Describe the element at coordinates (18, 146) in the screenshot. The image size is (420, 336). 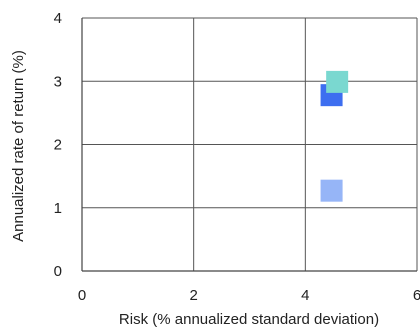
I see `y-axis-label: Annualized rate of return (%)` at that location.